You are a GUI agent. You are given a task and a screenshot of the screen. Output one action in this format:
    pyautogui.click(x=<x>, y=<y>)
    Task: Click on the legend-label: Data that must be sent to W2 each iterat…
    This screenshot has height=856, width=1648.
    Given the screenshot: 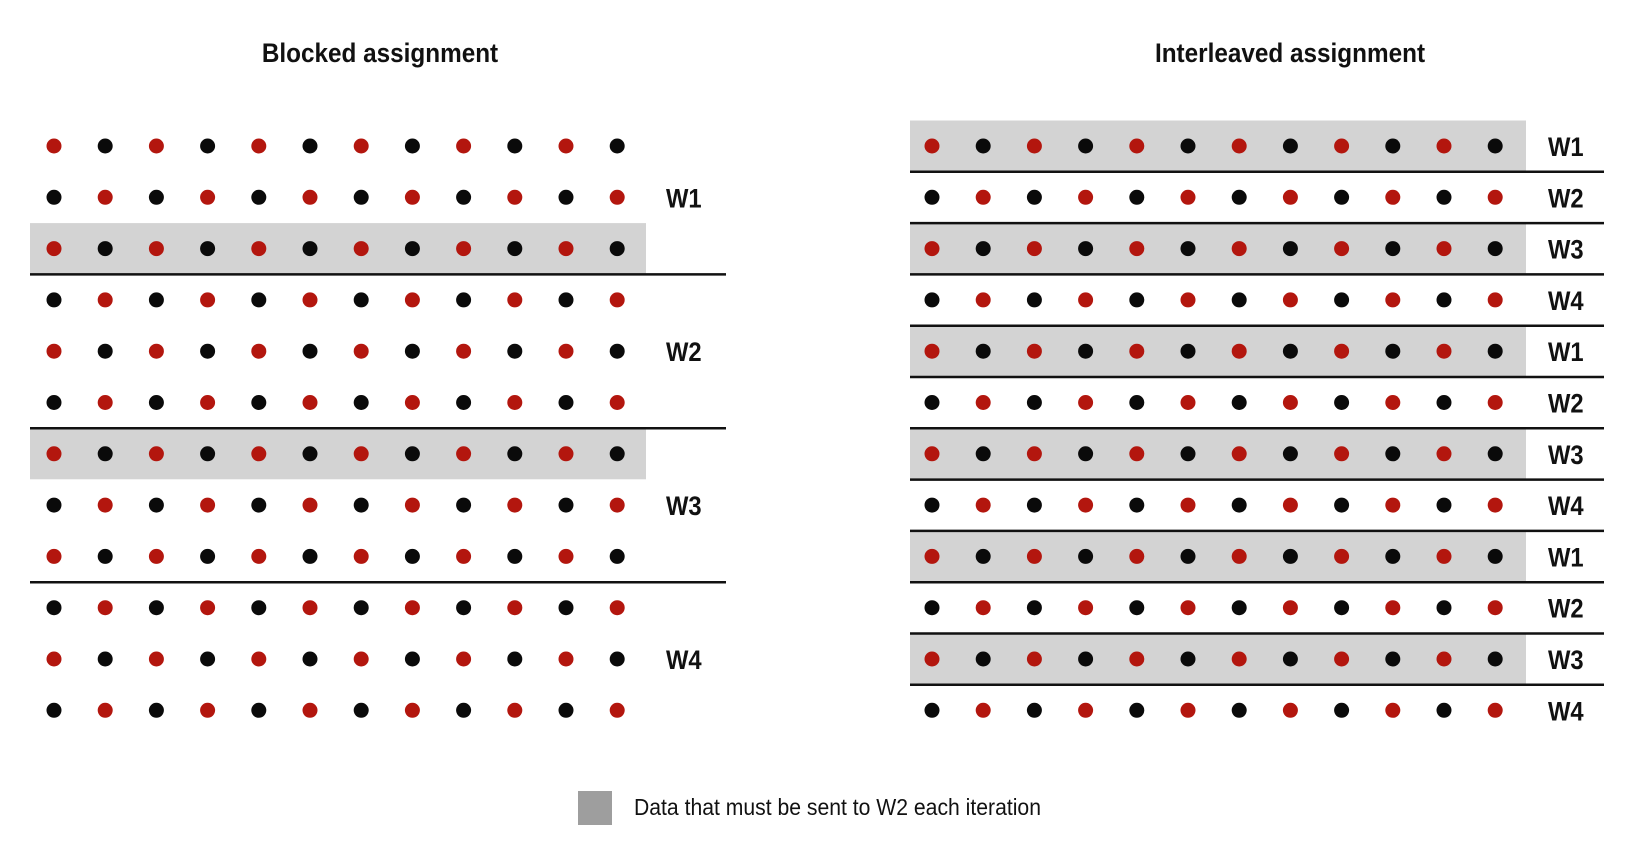 What is the action you would take?
    pyautogui.click(x=837, y=807)
    